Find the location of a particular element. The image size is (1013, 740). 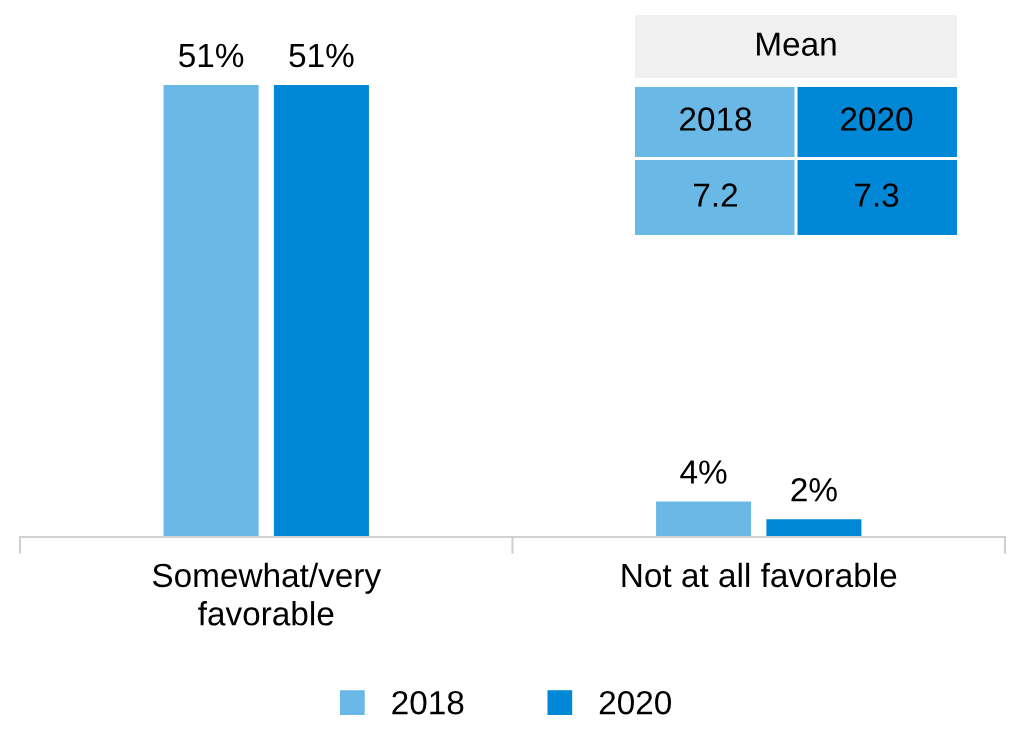

data-label: 4% is located at coordinates (703, 472).